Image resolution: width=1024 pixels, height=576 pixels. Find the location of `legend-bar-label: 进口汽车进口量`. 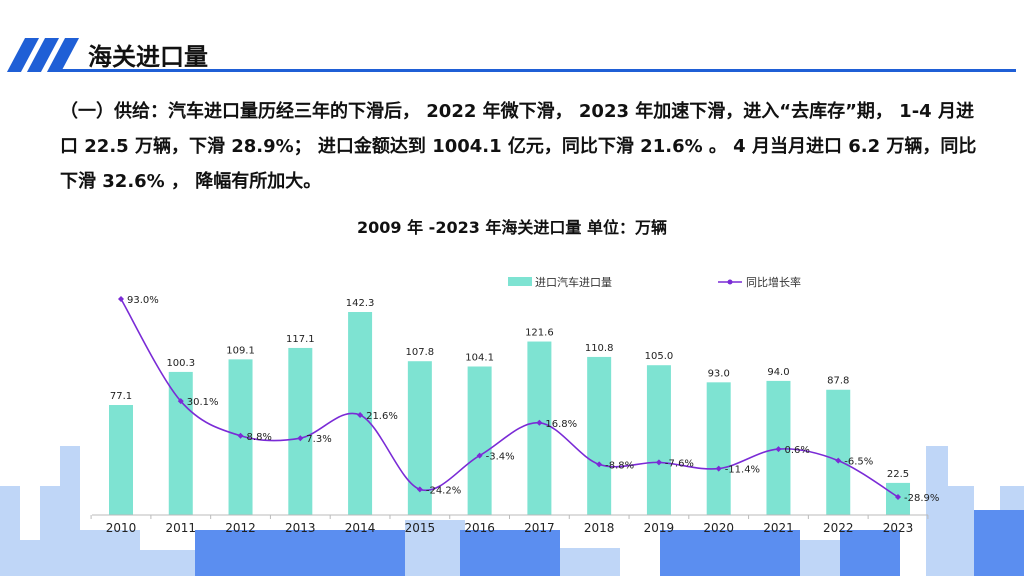

legend-bar-label: 进口汽车进口量 is located at coordinates (573, 282).